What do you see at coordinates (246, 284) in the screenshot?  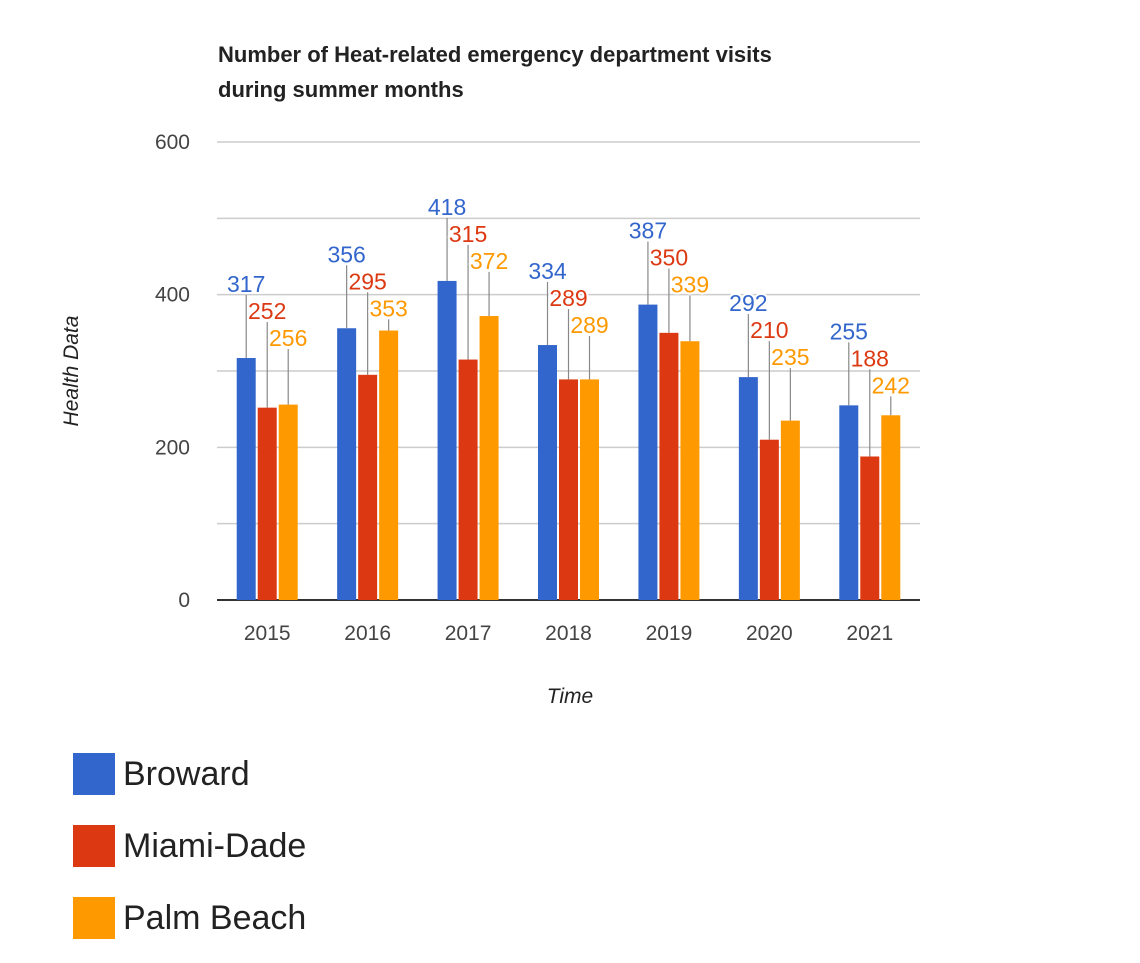 I see `data-label: 317` at bounding box center [246, 284].